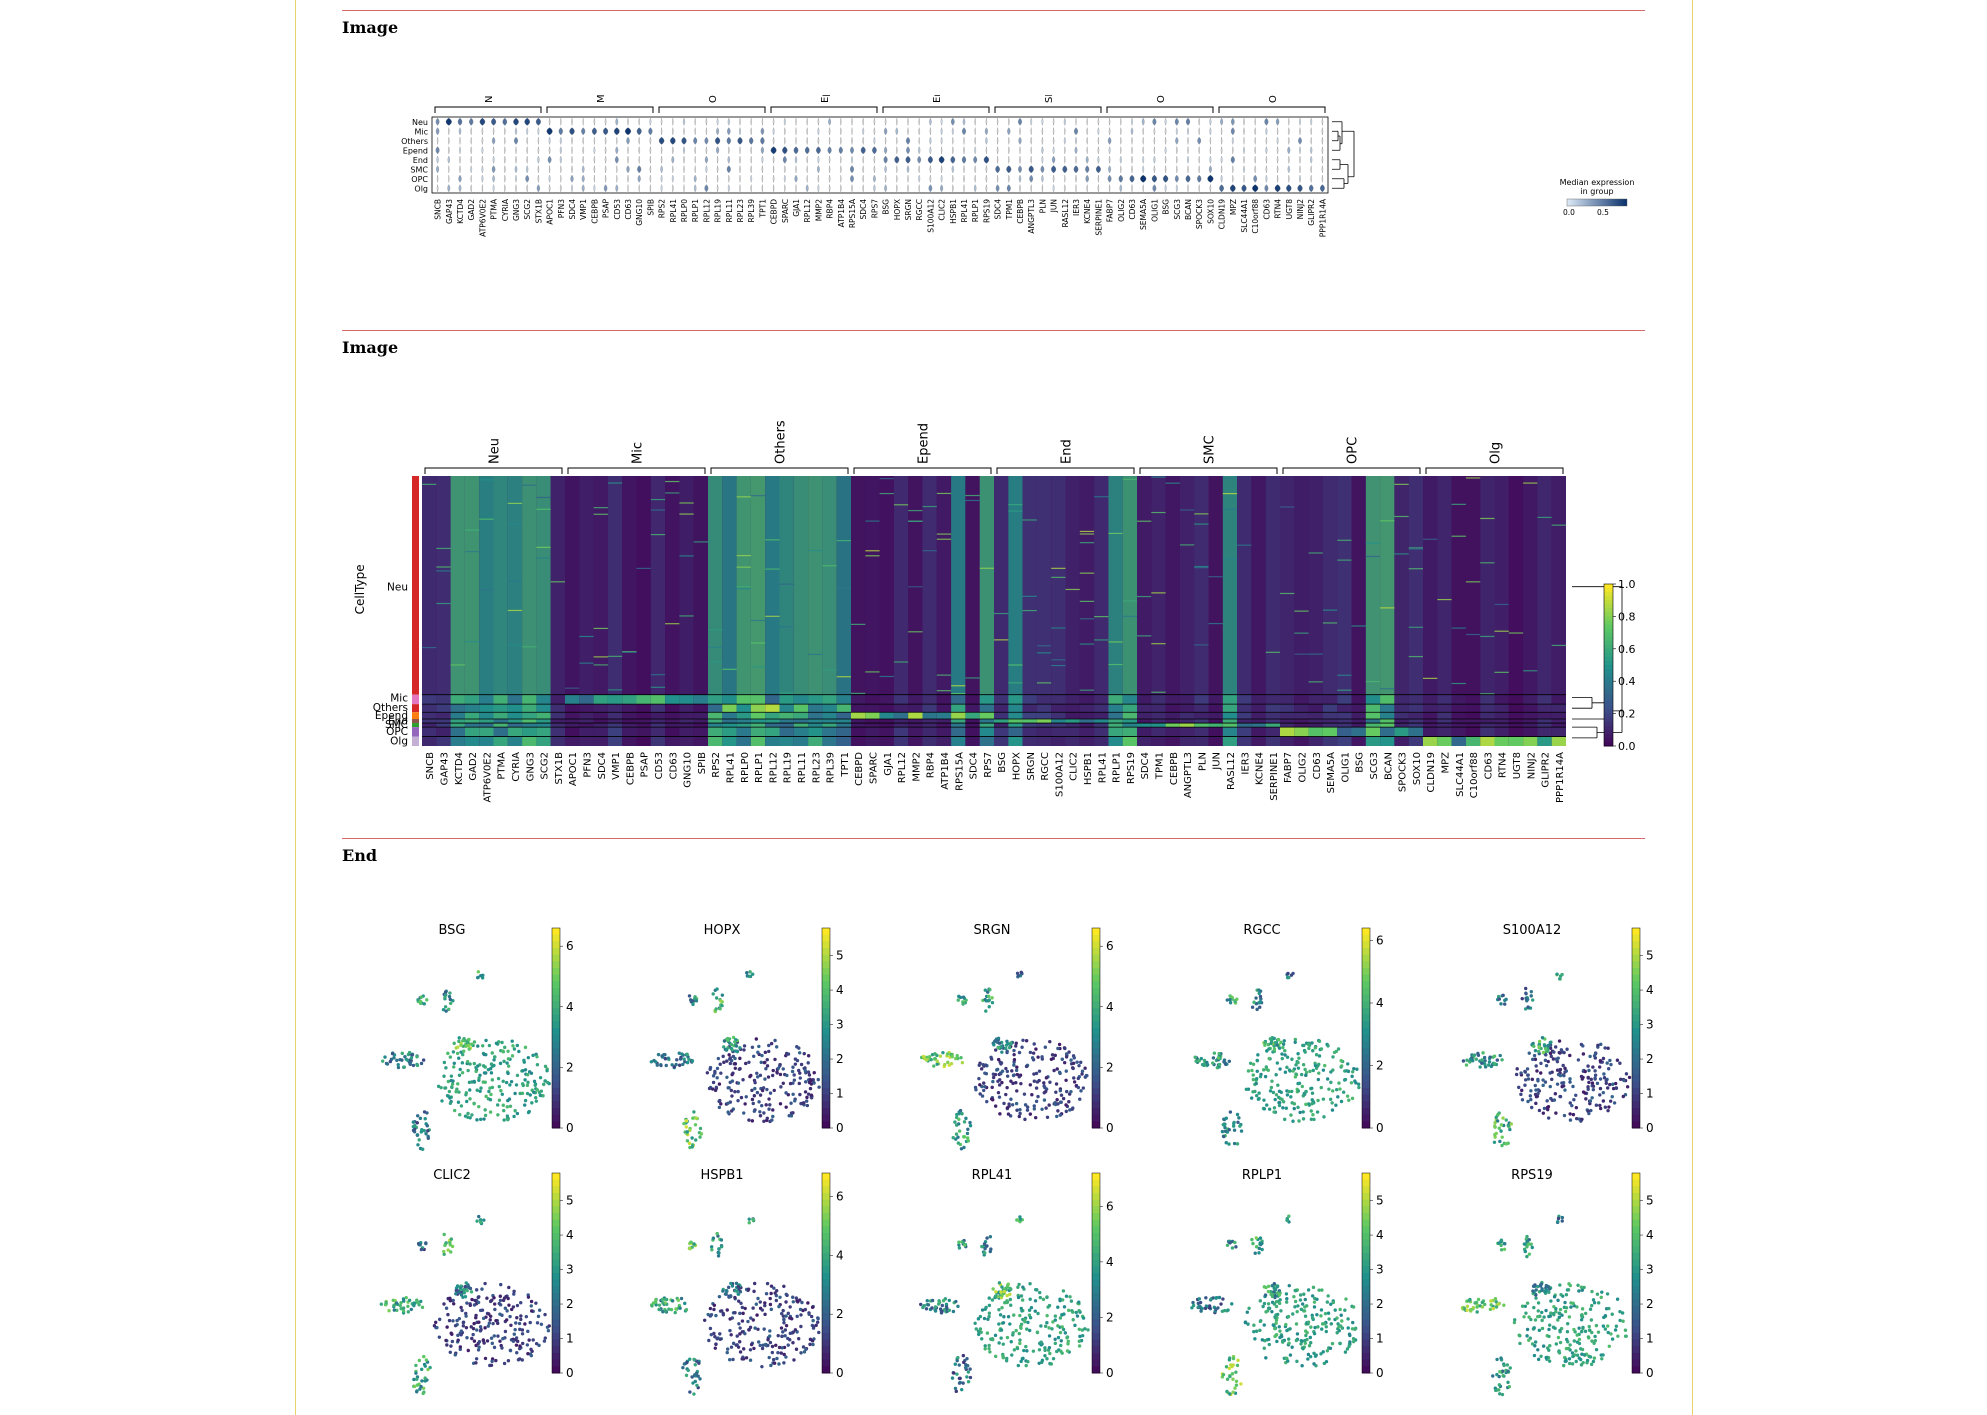 This screenshot has width=1987, height=1415. What do you see at coordinates (1272, 109) in the screenshot?
I see `group-bracket` at bounding box center [1272, 109].